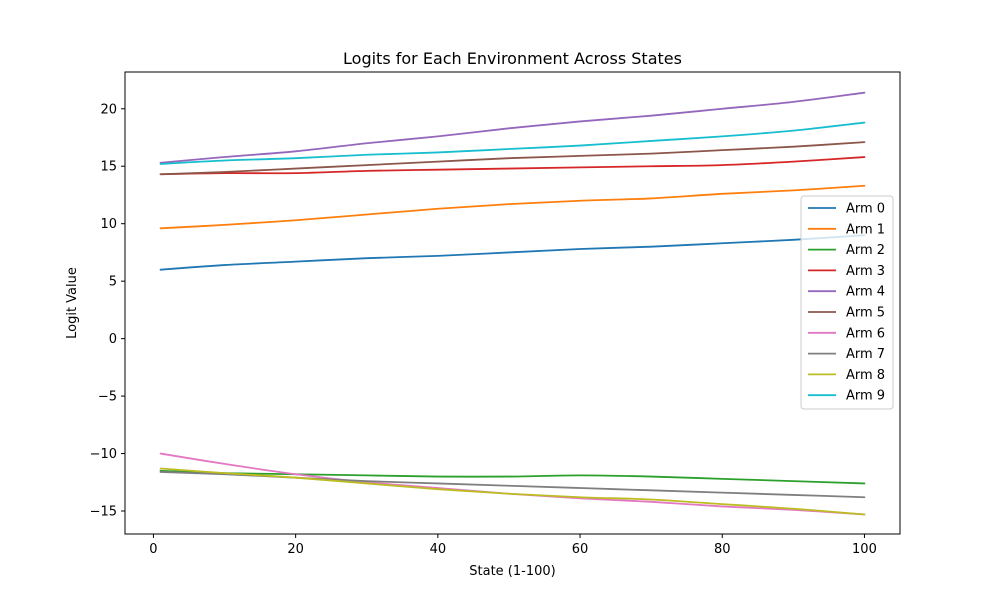 This screenshot has height=600, width=1000. I want to click on y-tick-label: 0, so click(113, 339).